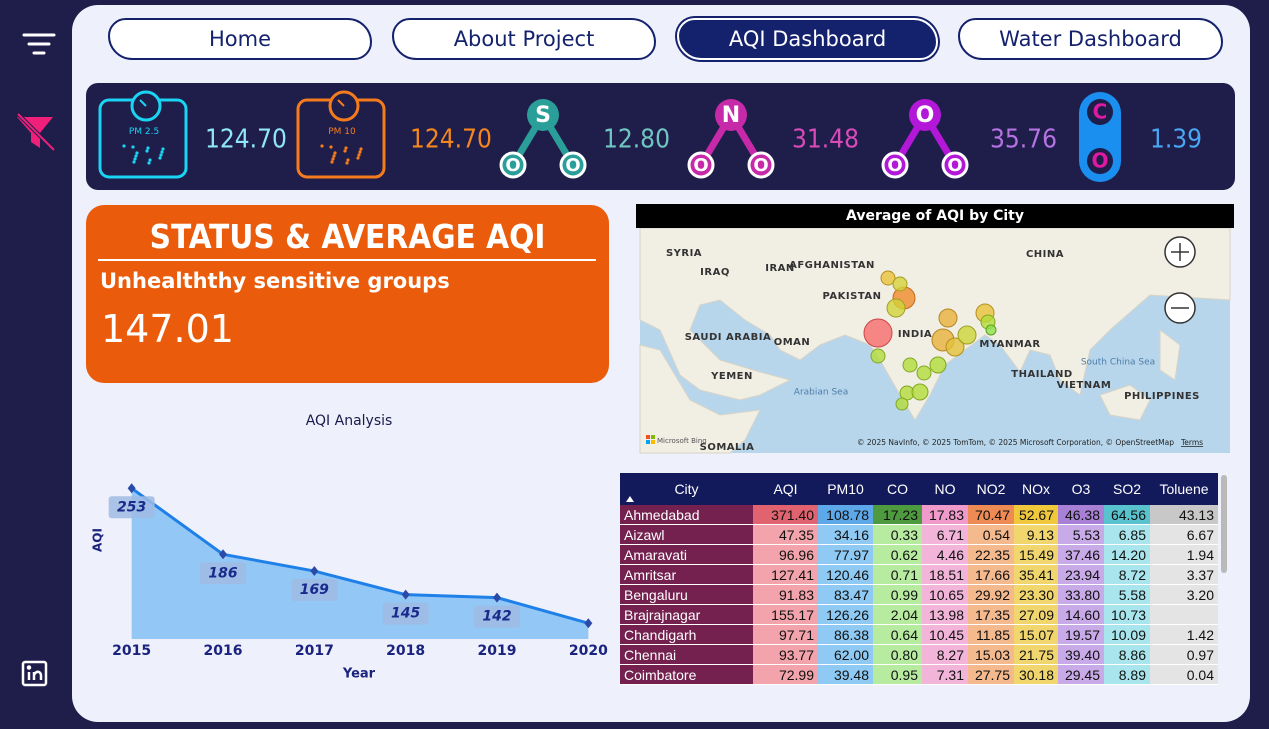 Image resolution: width=1269 pixels, height=729 pixels. What do you see at coordinates (314, 651) in the screenshot?
I see `x-tick-label: 2017` at bounding box center [314, 651].